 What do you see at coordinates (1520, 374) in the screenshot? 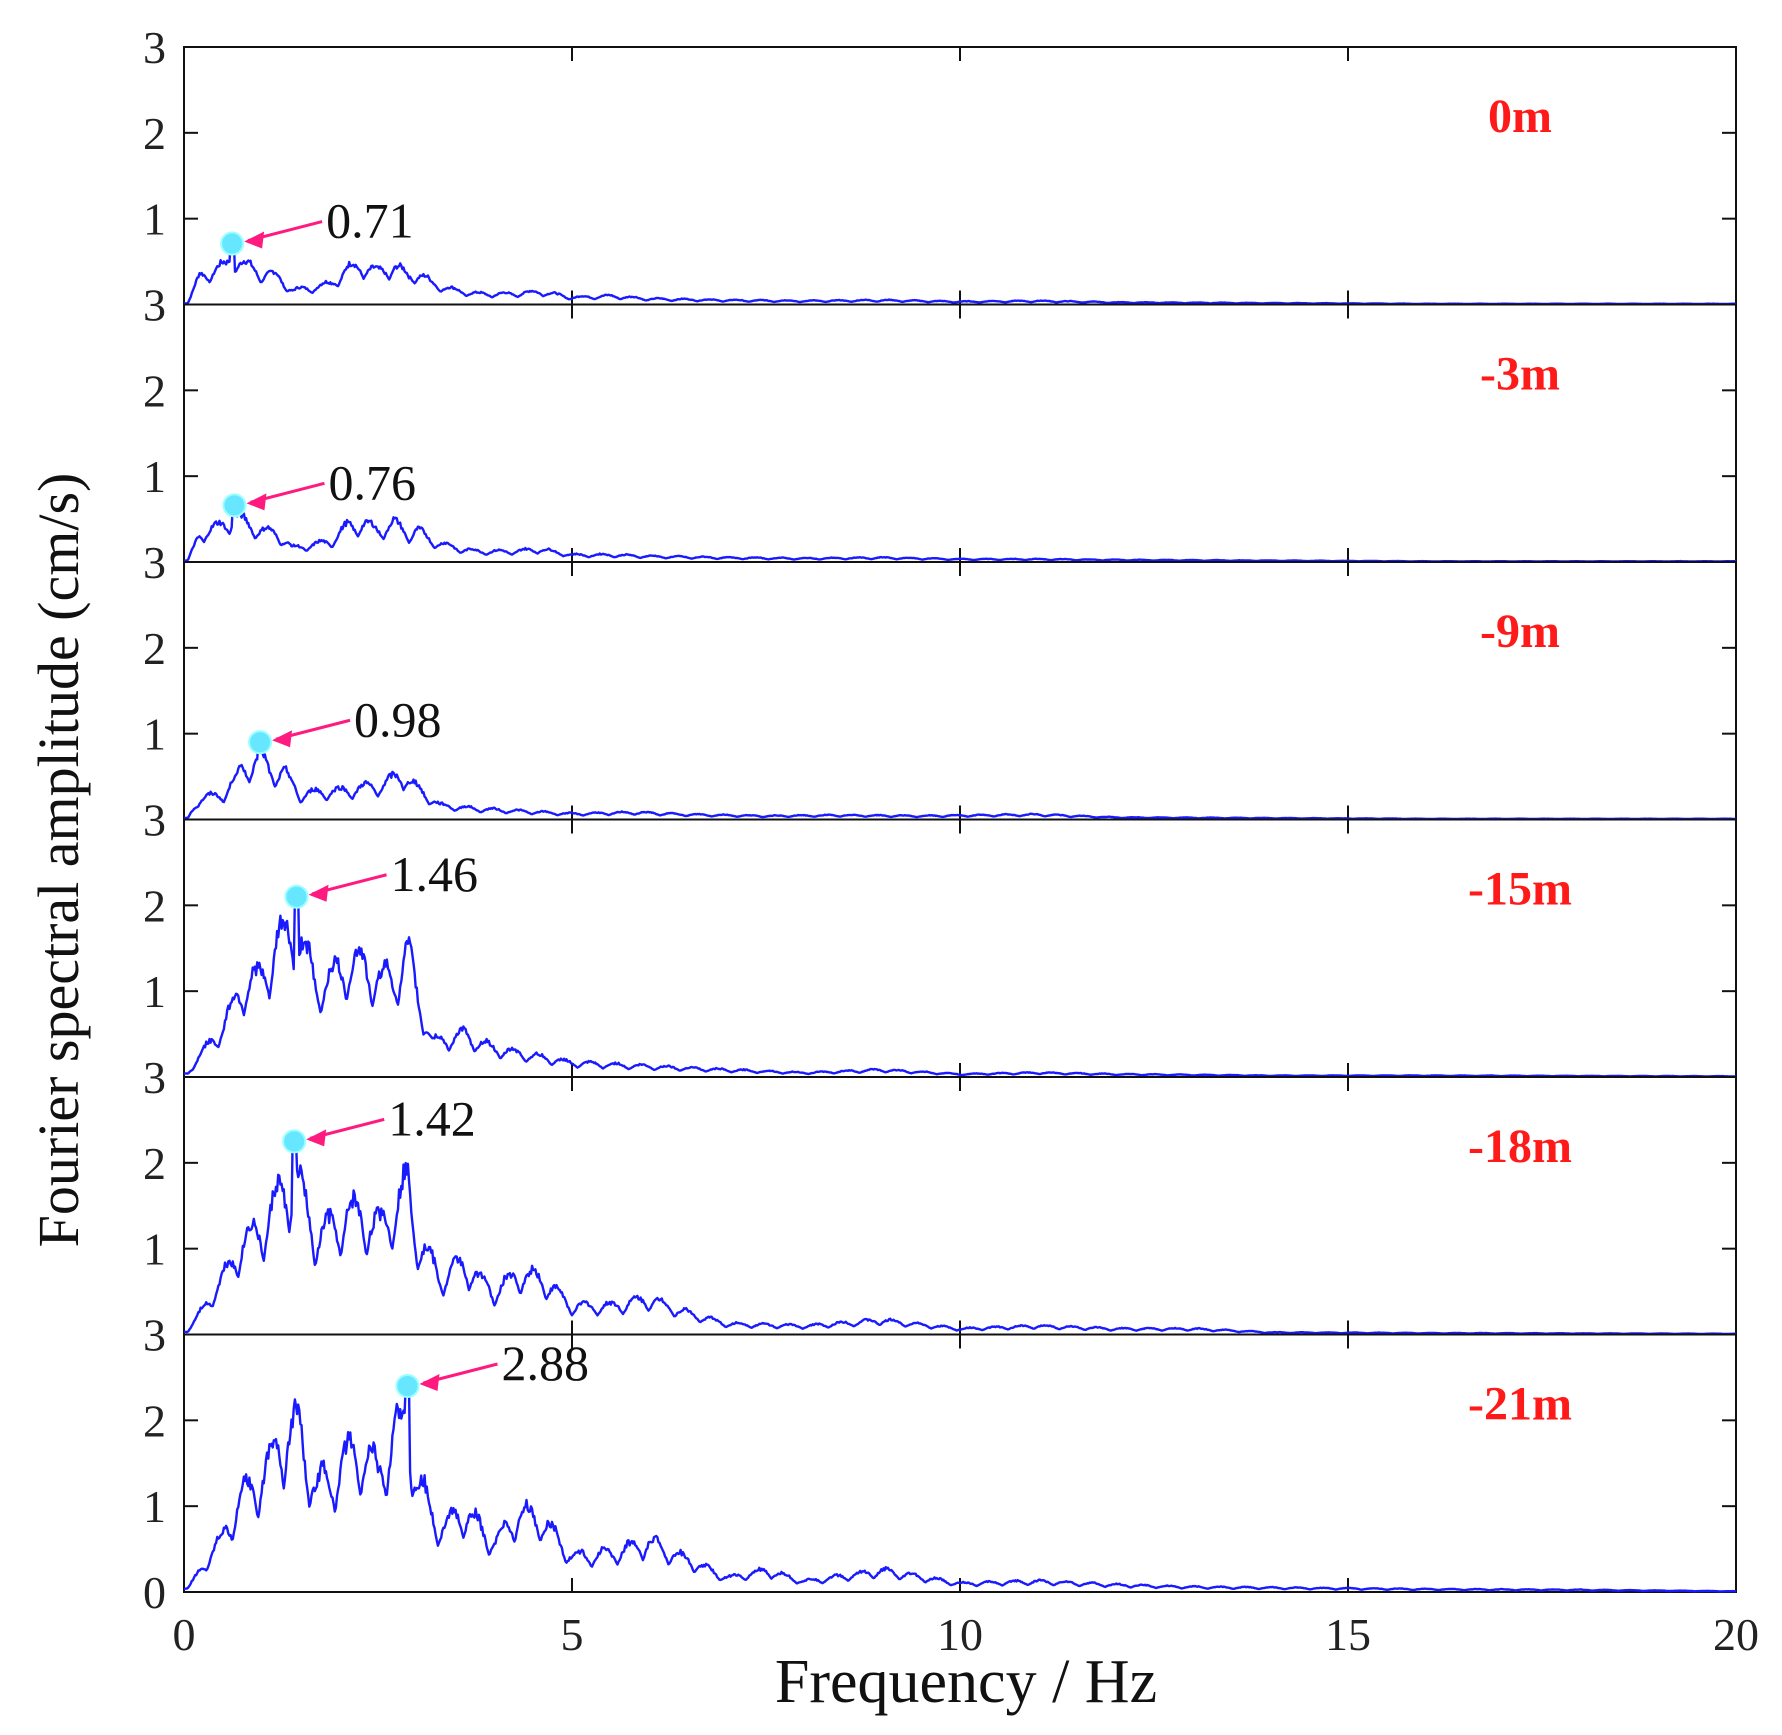
I see `depth-label: -3m` at bounding box center [1520, 374].